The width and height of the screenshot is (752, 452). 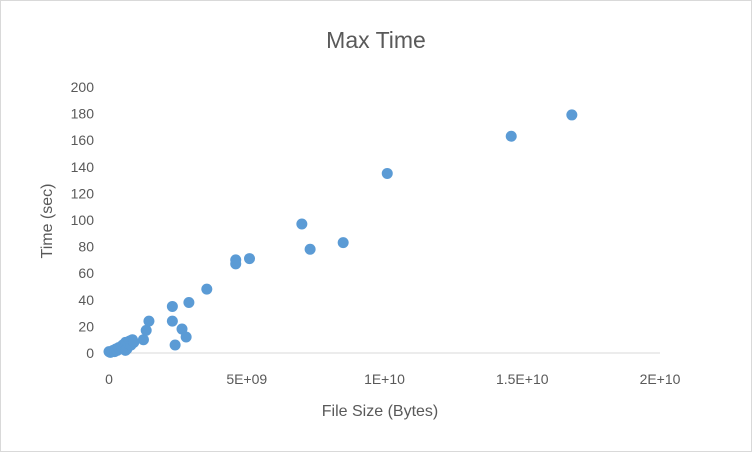 What do you see at coordinates (90, 353) in the screenshot?
I see `y-tick-label: 0` at bounding box center [90, 353].